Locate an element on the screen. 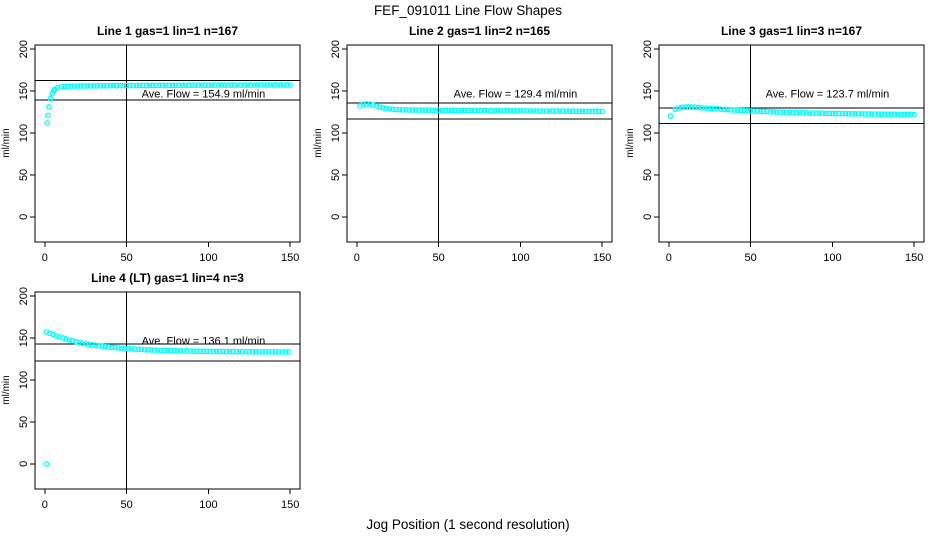 Image resolution: width=936 pixels, height=540 pixels. subplot-title: Line 4 (LT) gas=1 lin=4 n=3 is located at coordinates (167, 278).